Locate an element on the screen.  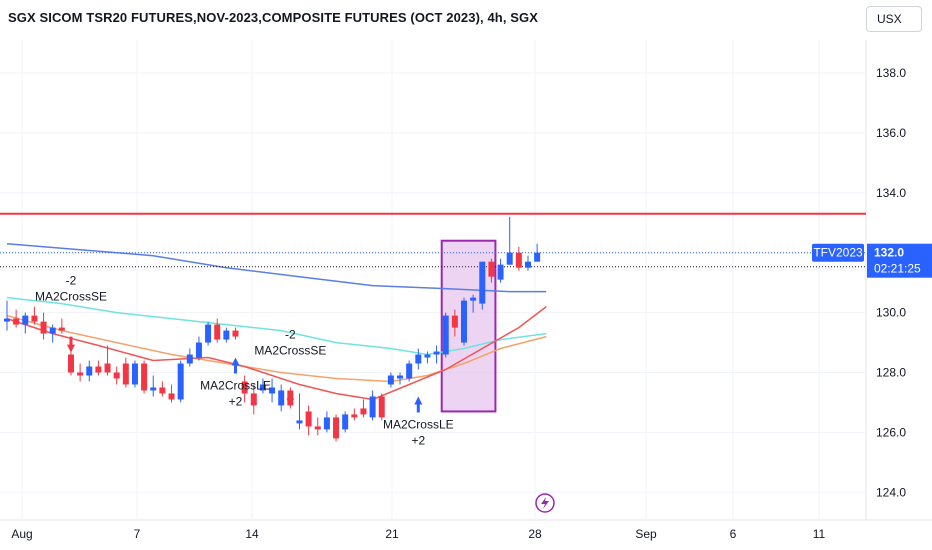
y-tick-label: 136.0 is located at coordinates (891, 133).